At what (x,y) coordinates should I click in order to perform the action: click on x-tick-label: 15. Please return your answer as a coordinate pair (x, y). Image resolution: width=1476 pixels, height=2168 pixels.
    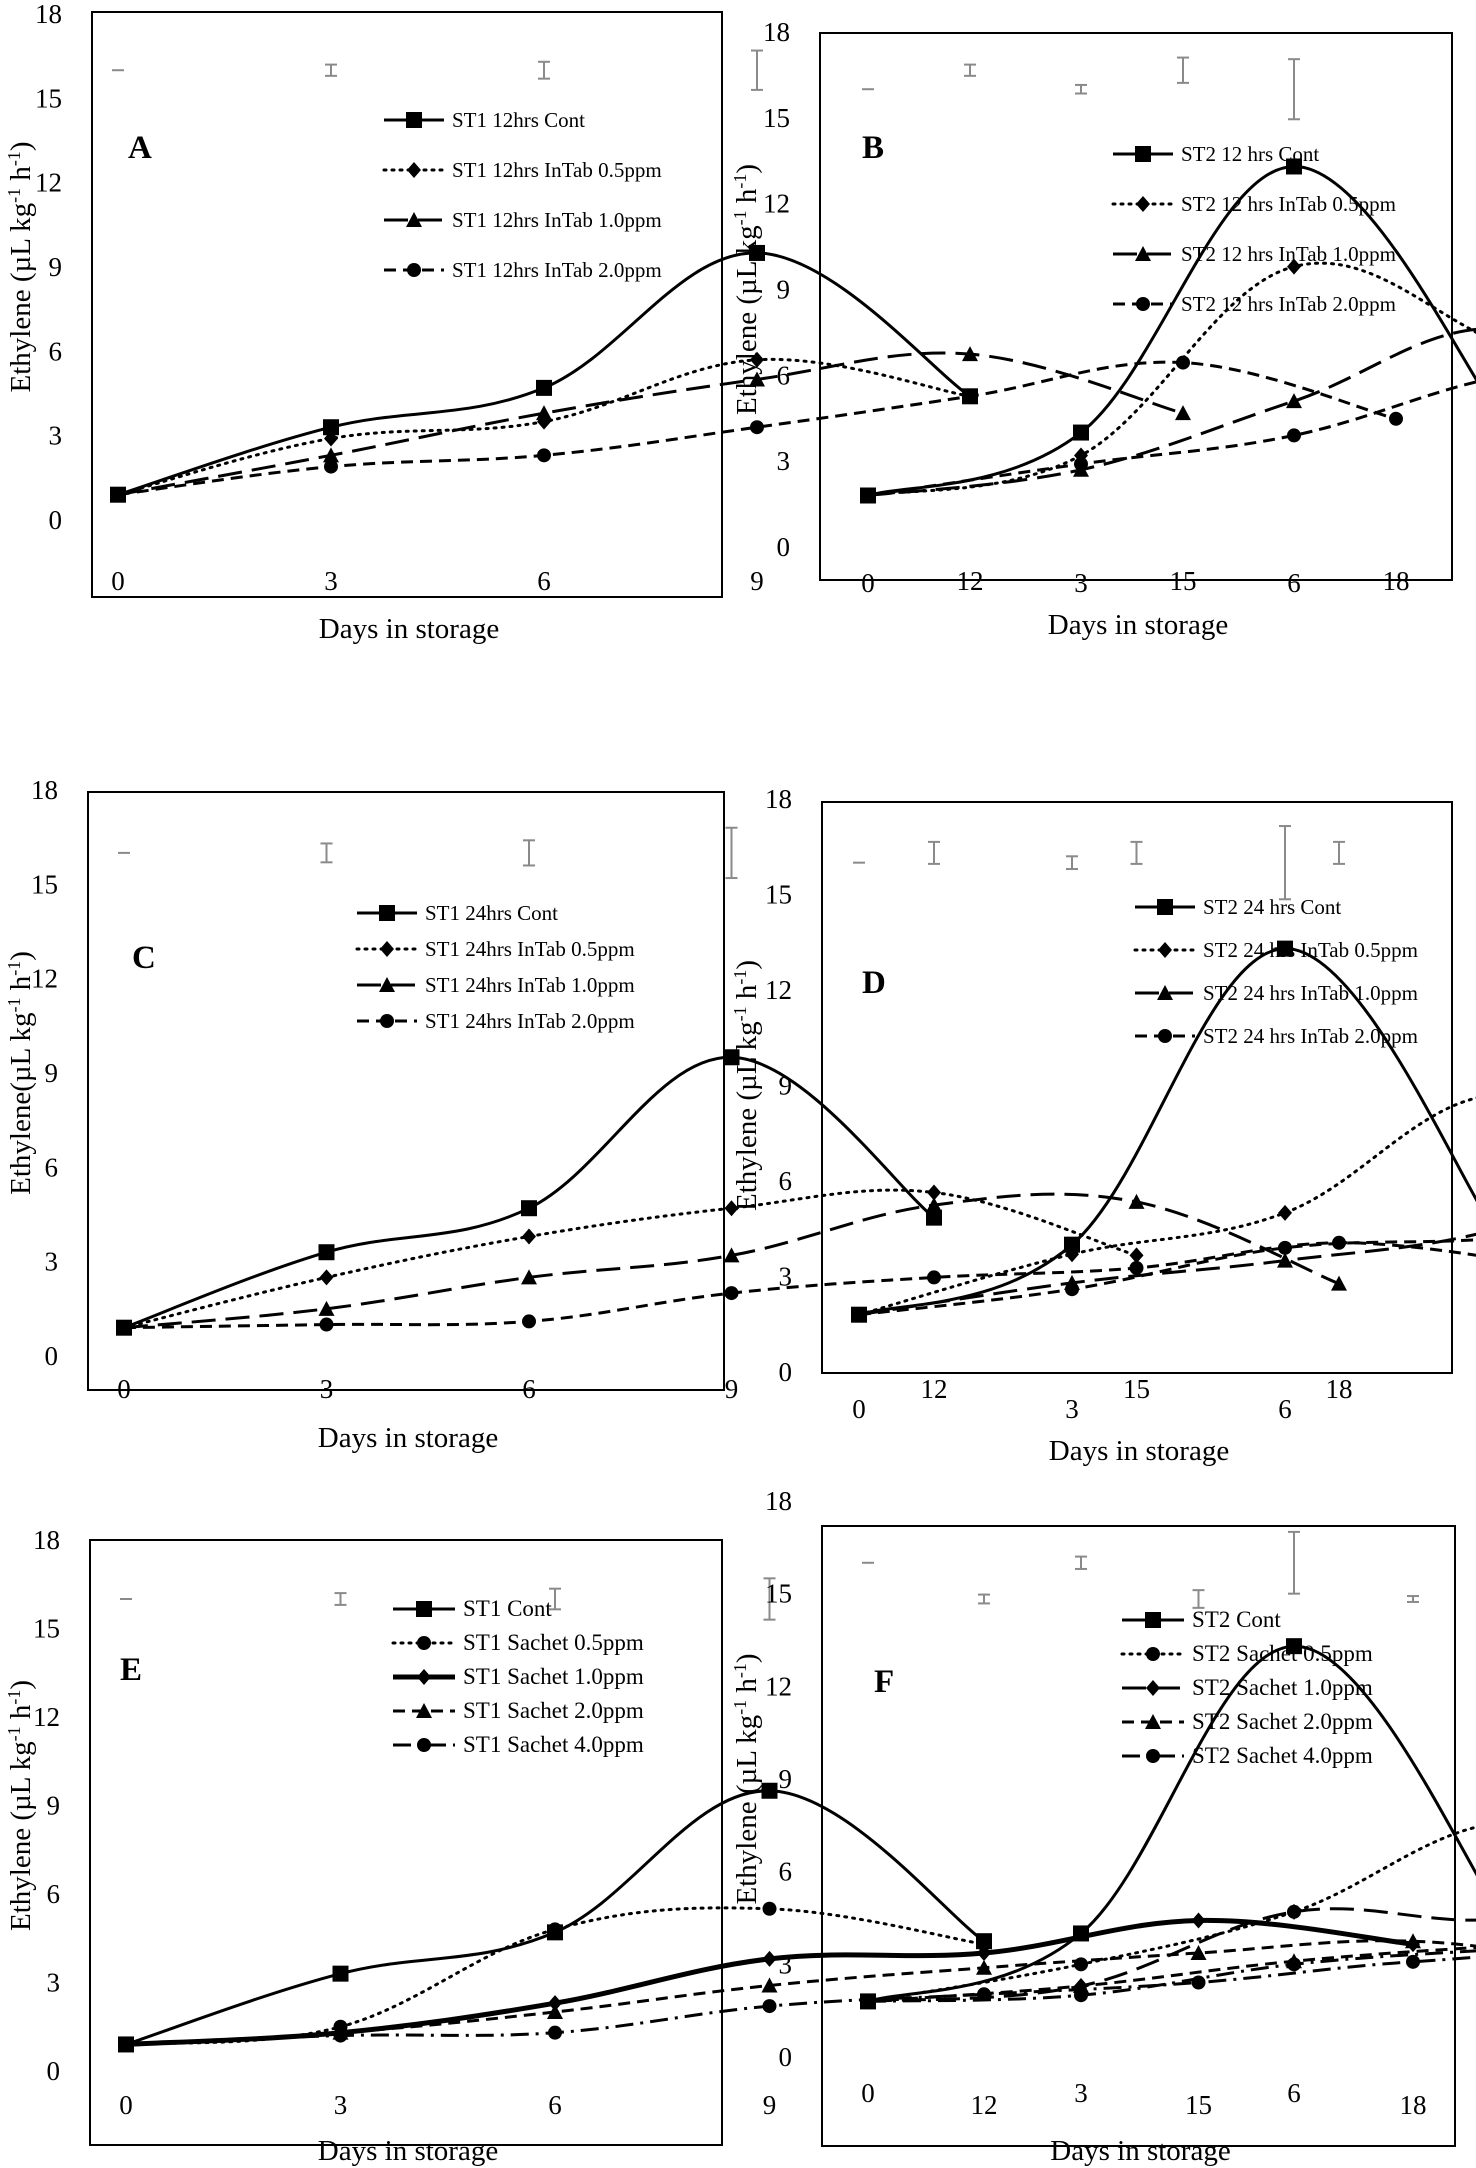
    Looking at the image, I should click on (1198, 2105).